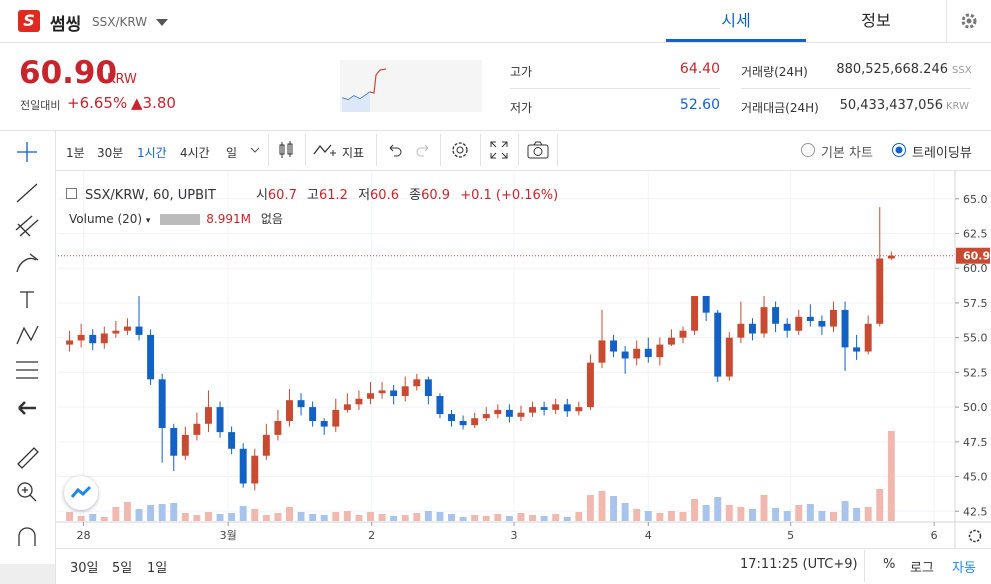  What do you see at coordinates (27, 226) in the screenshot?
I see `fib-tool` at bounding box center [27, 226].